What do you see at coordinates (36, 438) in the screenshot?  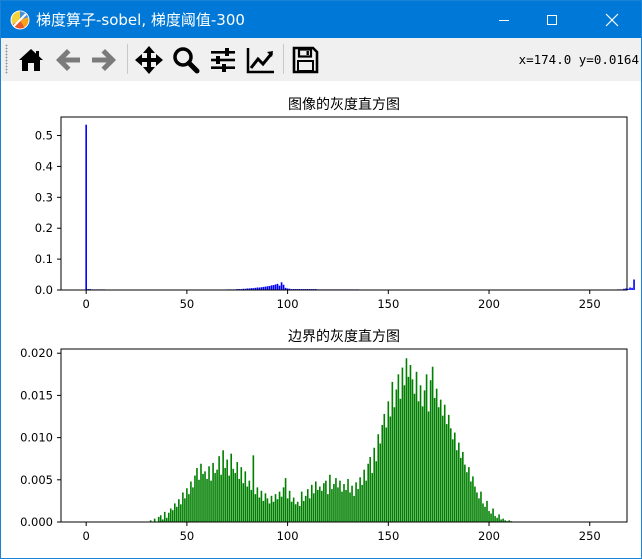 I see `histogram2-ytick-label: 0.010` at bounding box center [36, 438].